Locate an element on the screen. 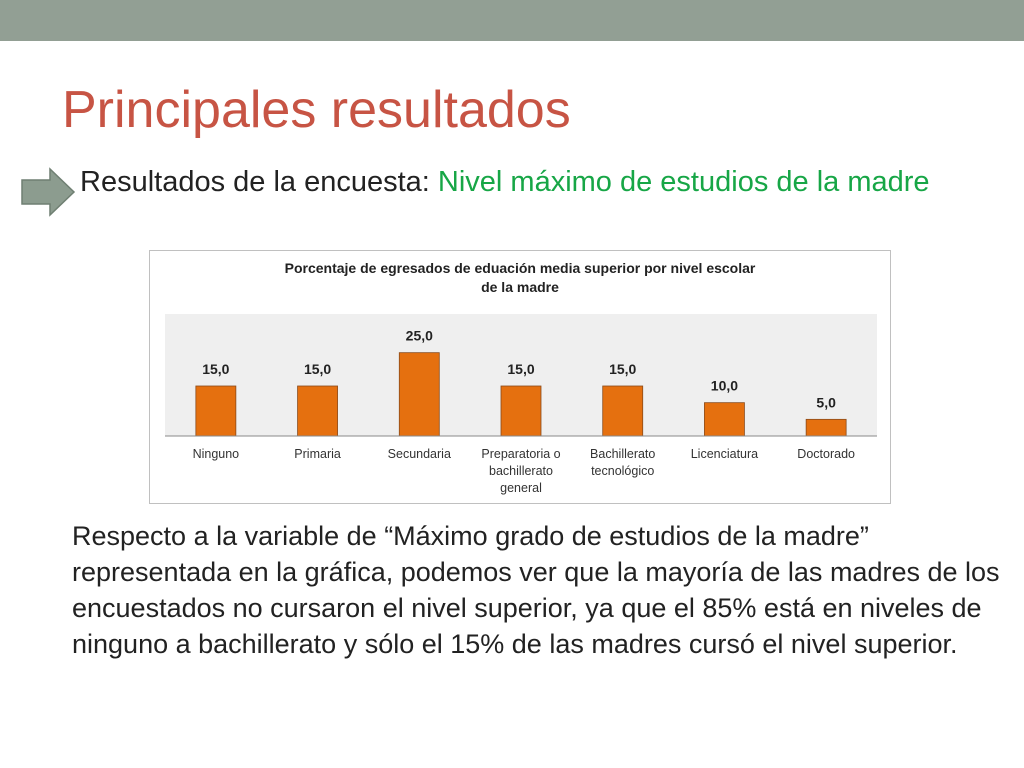  data-label-5: 10,0 is located at coordinates (724, 386).